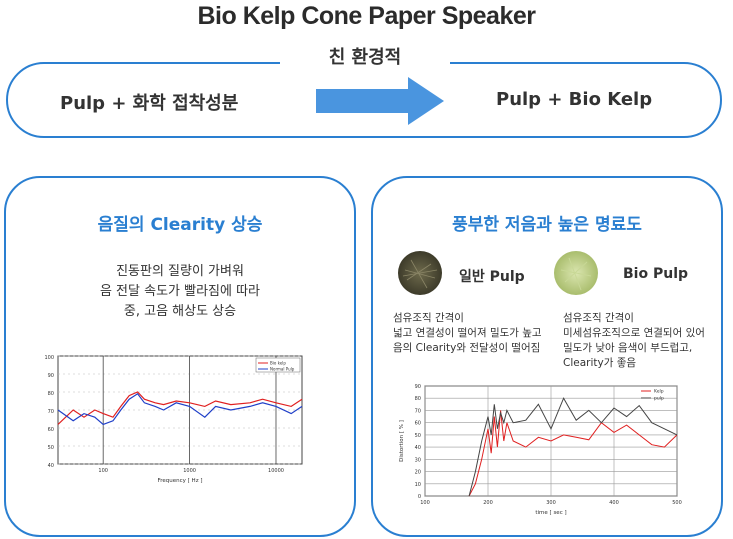 The image size is (733, 539). I want to click on x-tick-label: 200, so click(488, 503).